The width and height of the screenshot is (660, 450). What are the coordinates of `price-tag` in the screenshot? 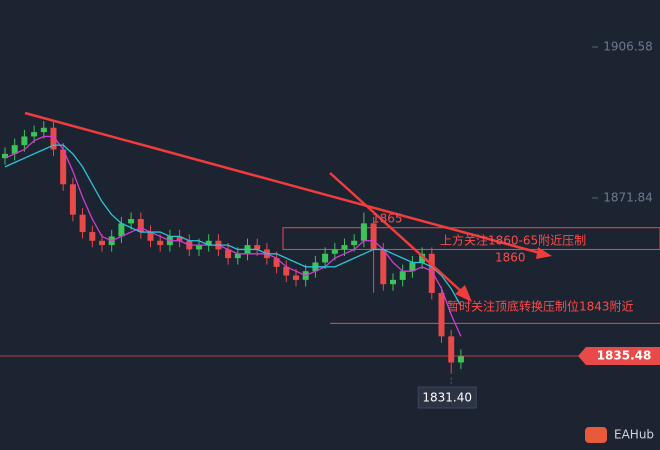 It's located at (619, 356).